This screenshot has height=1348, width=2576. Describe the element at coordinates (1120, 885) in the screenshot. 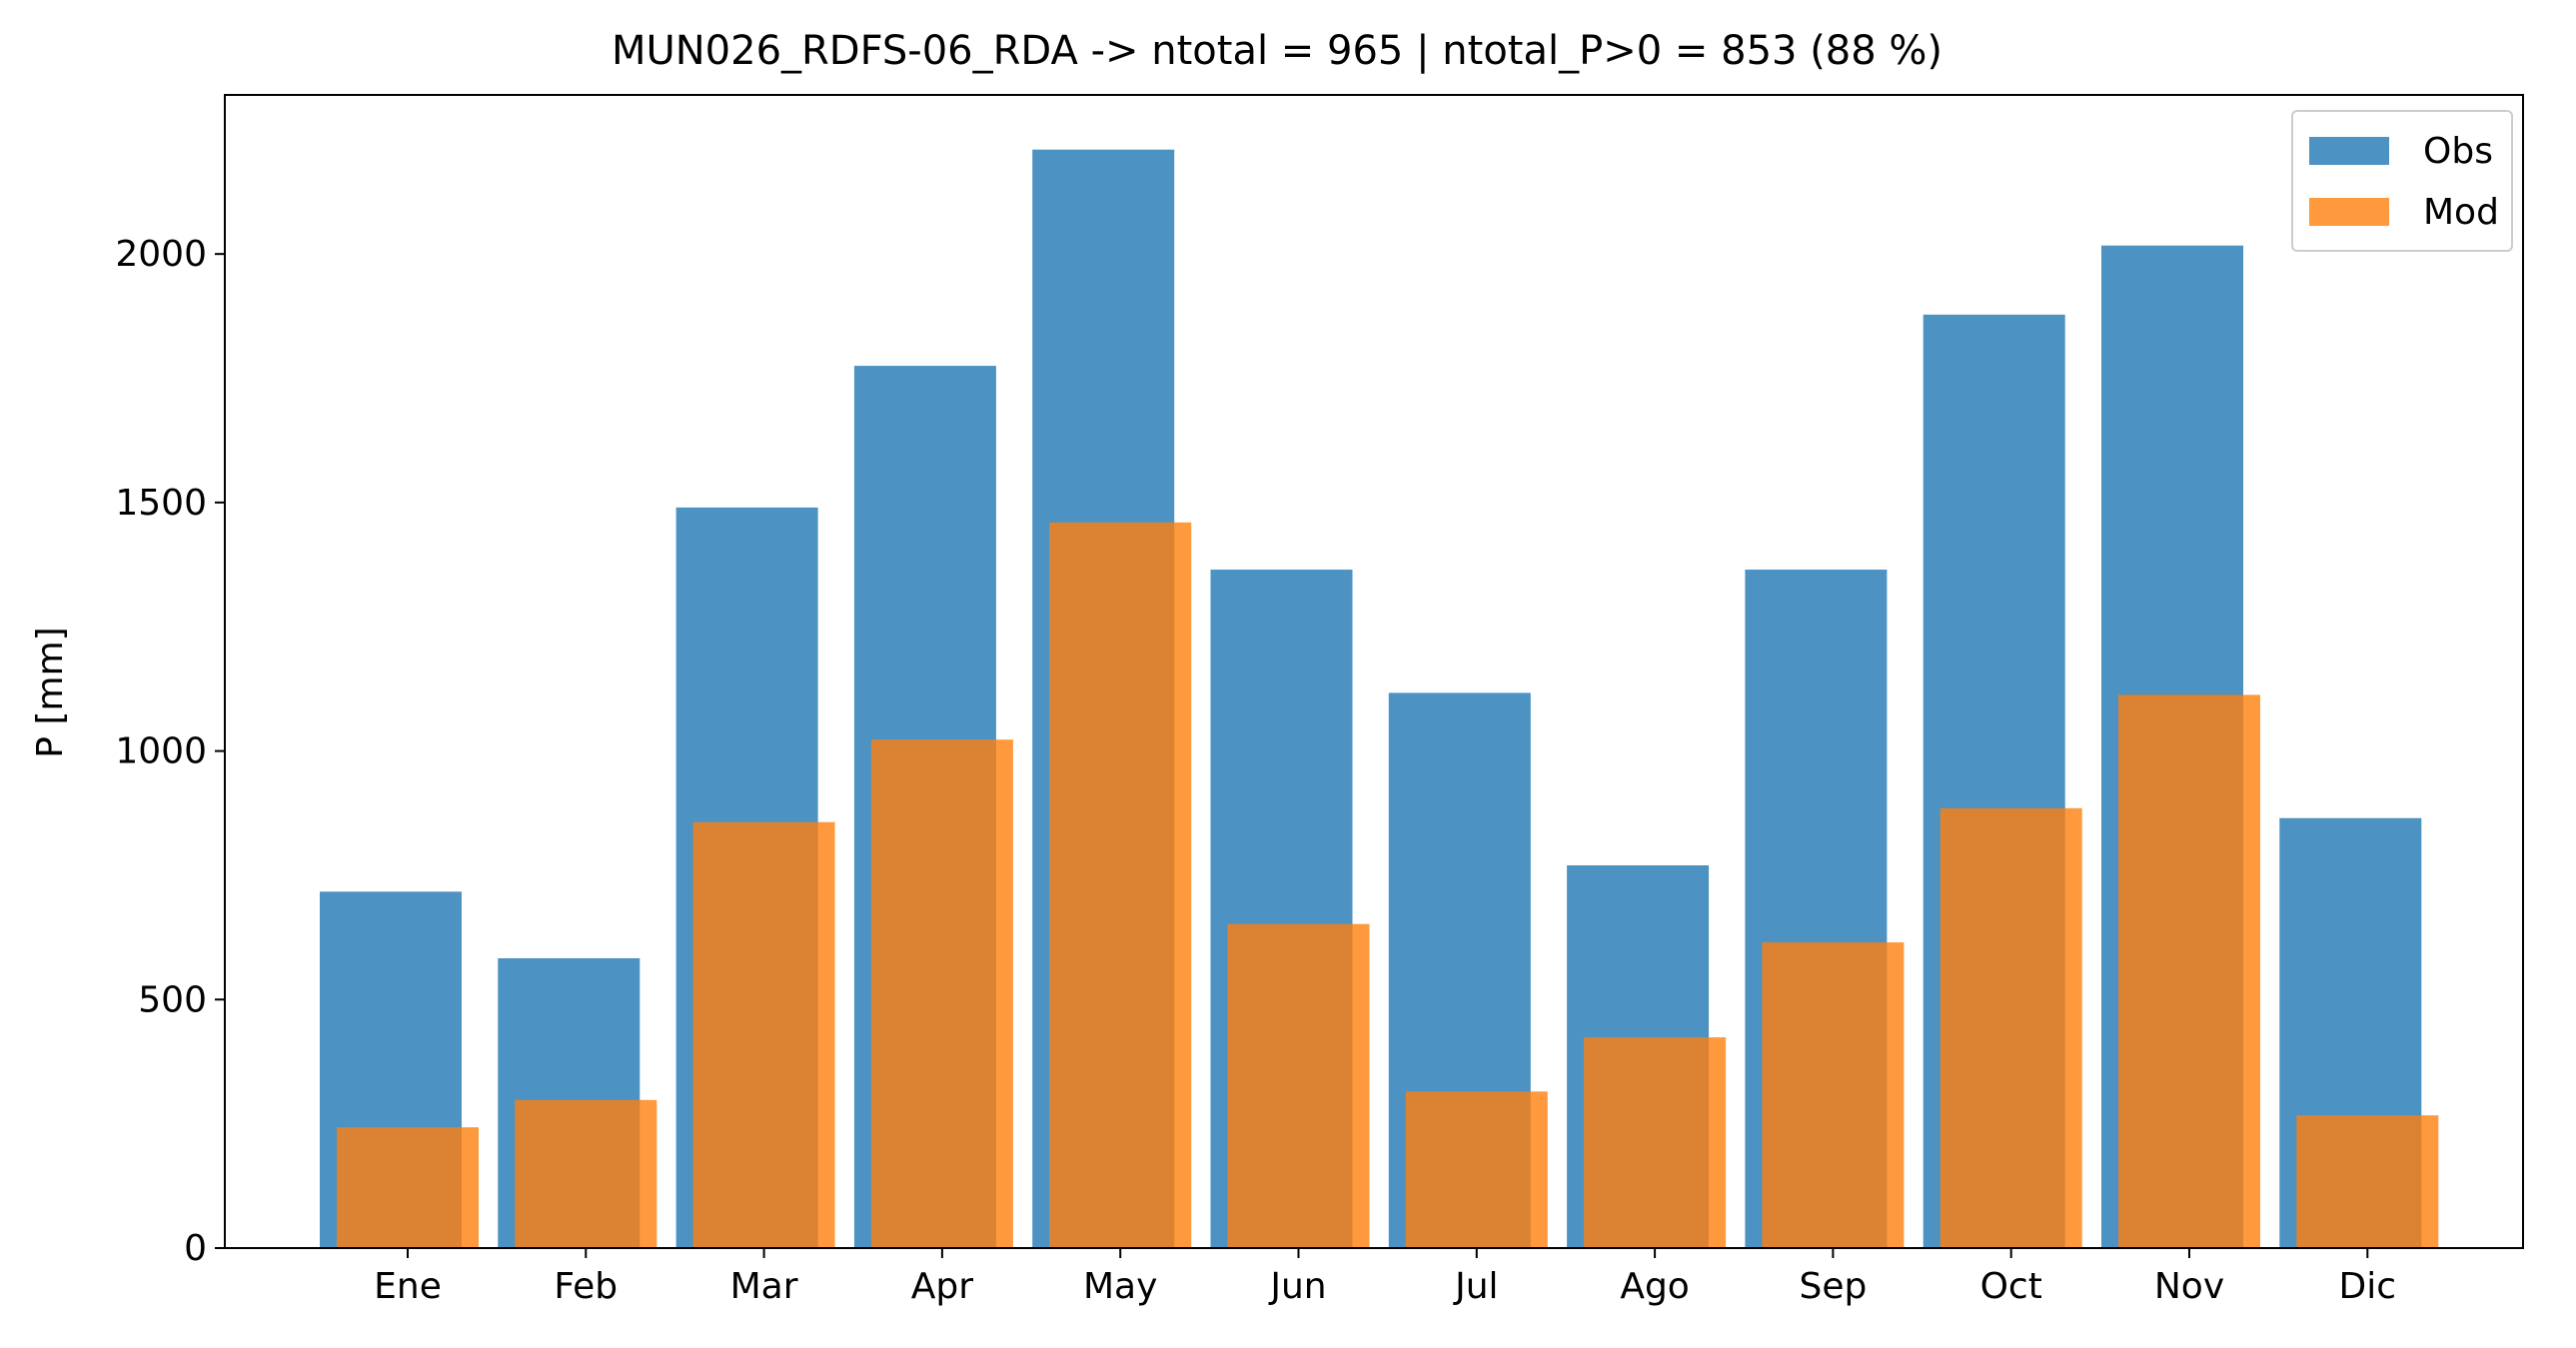

I see `bar-mod-may` at that location.